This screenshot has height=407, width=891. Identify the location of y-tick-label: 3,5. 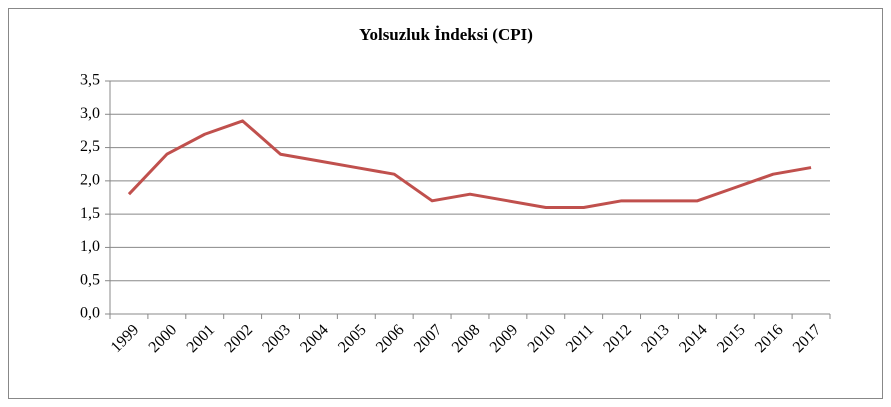
(90, 80).